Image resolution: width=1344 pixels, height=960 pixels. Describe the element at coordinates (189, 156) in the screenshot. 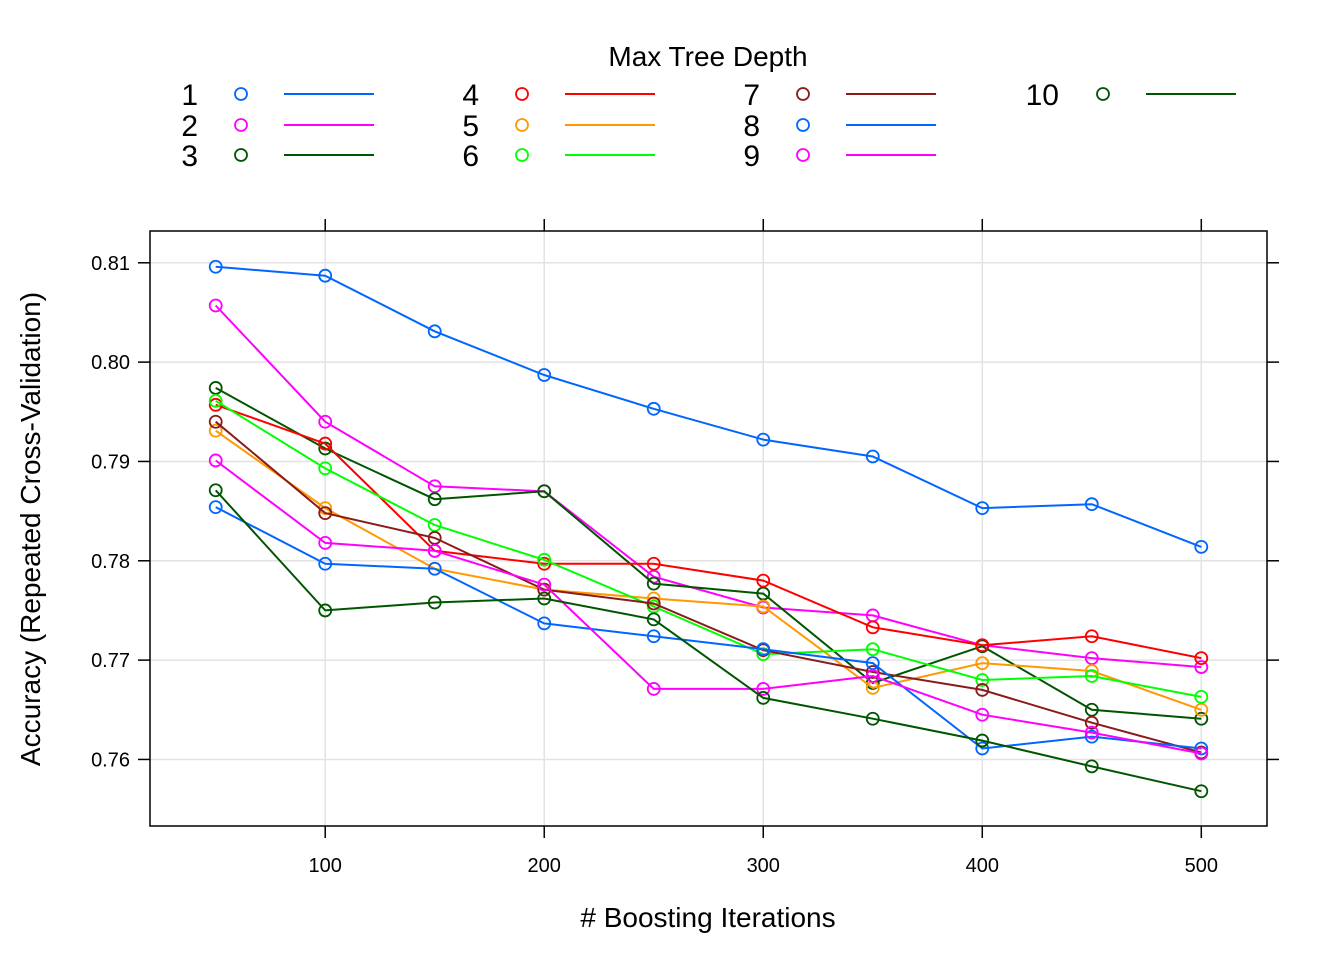

I see `legend-label: 3` at that location.